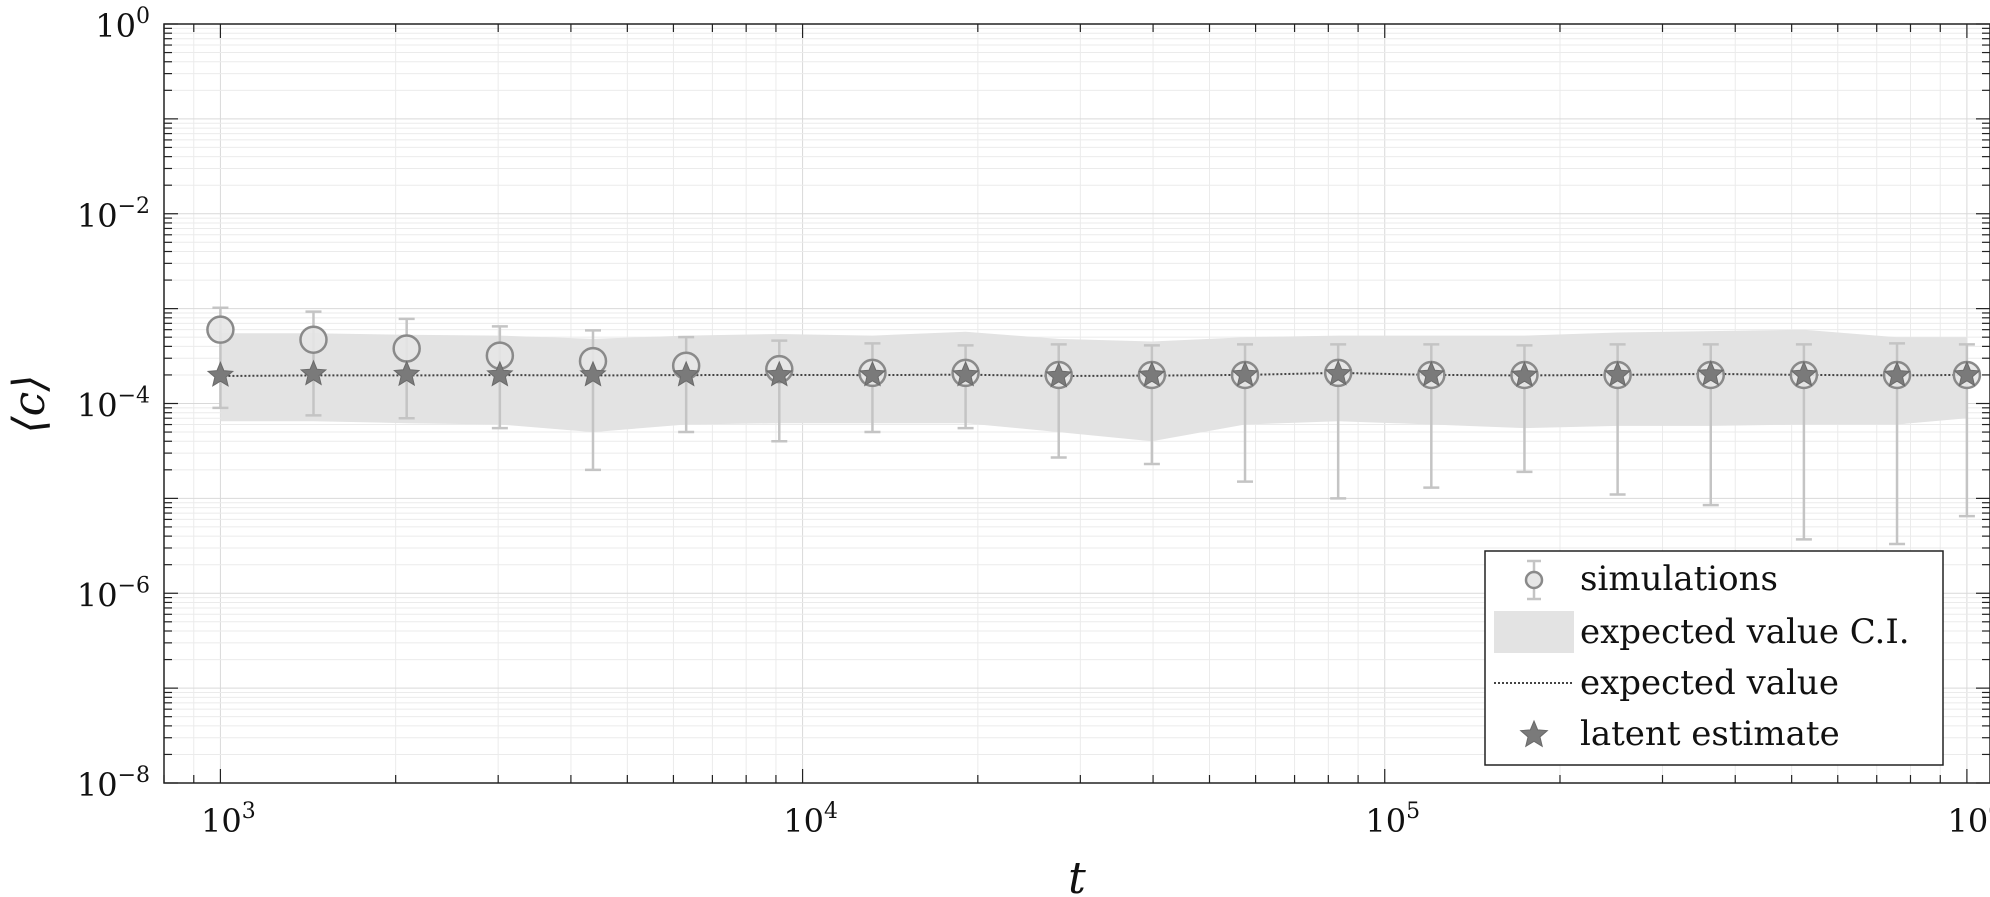 The height and width of the screenshot is (897, 1990). Describe the element at coordinates (1679, 579) in the screenshot. I see `legend-label-simulations: simulations` at that location.